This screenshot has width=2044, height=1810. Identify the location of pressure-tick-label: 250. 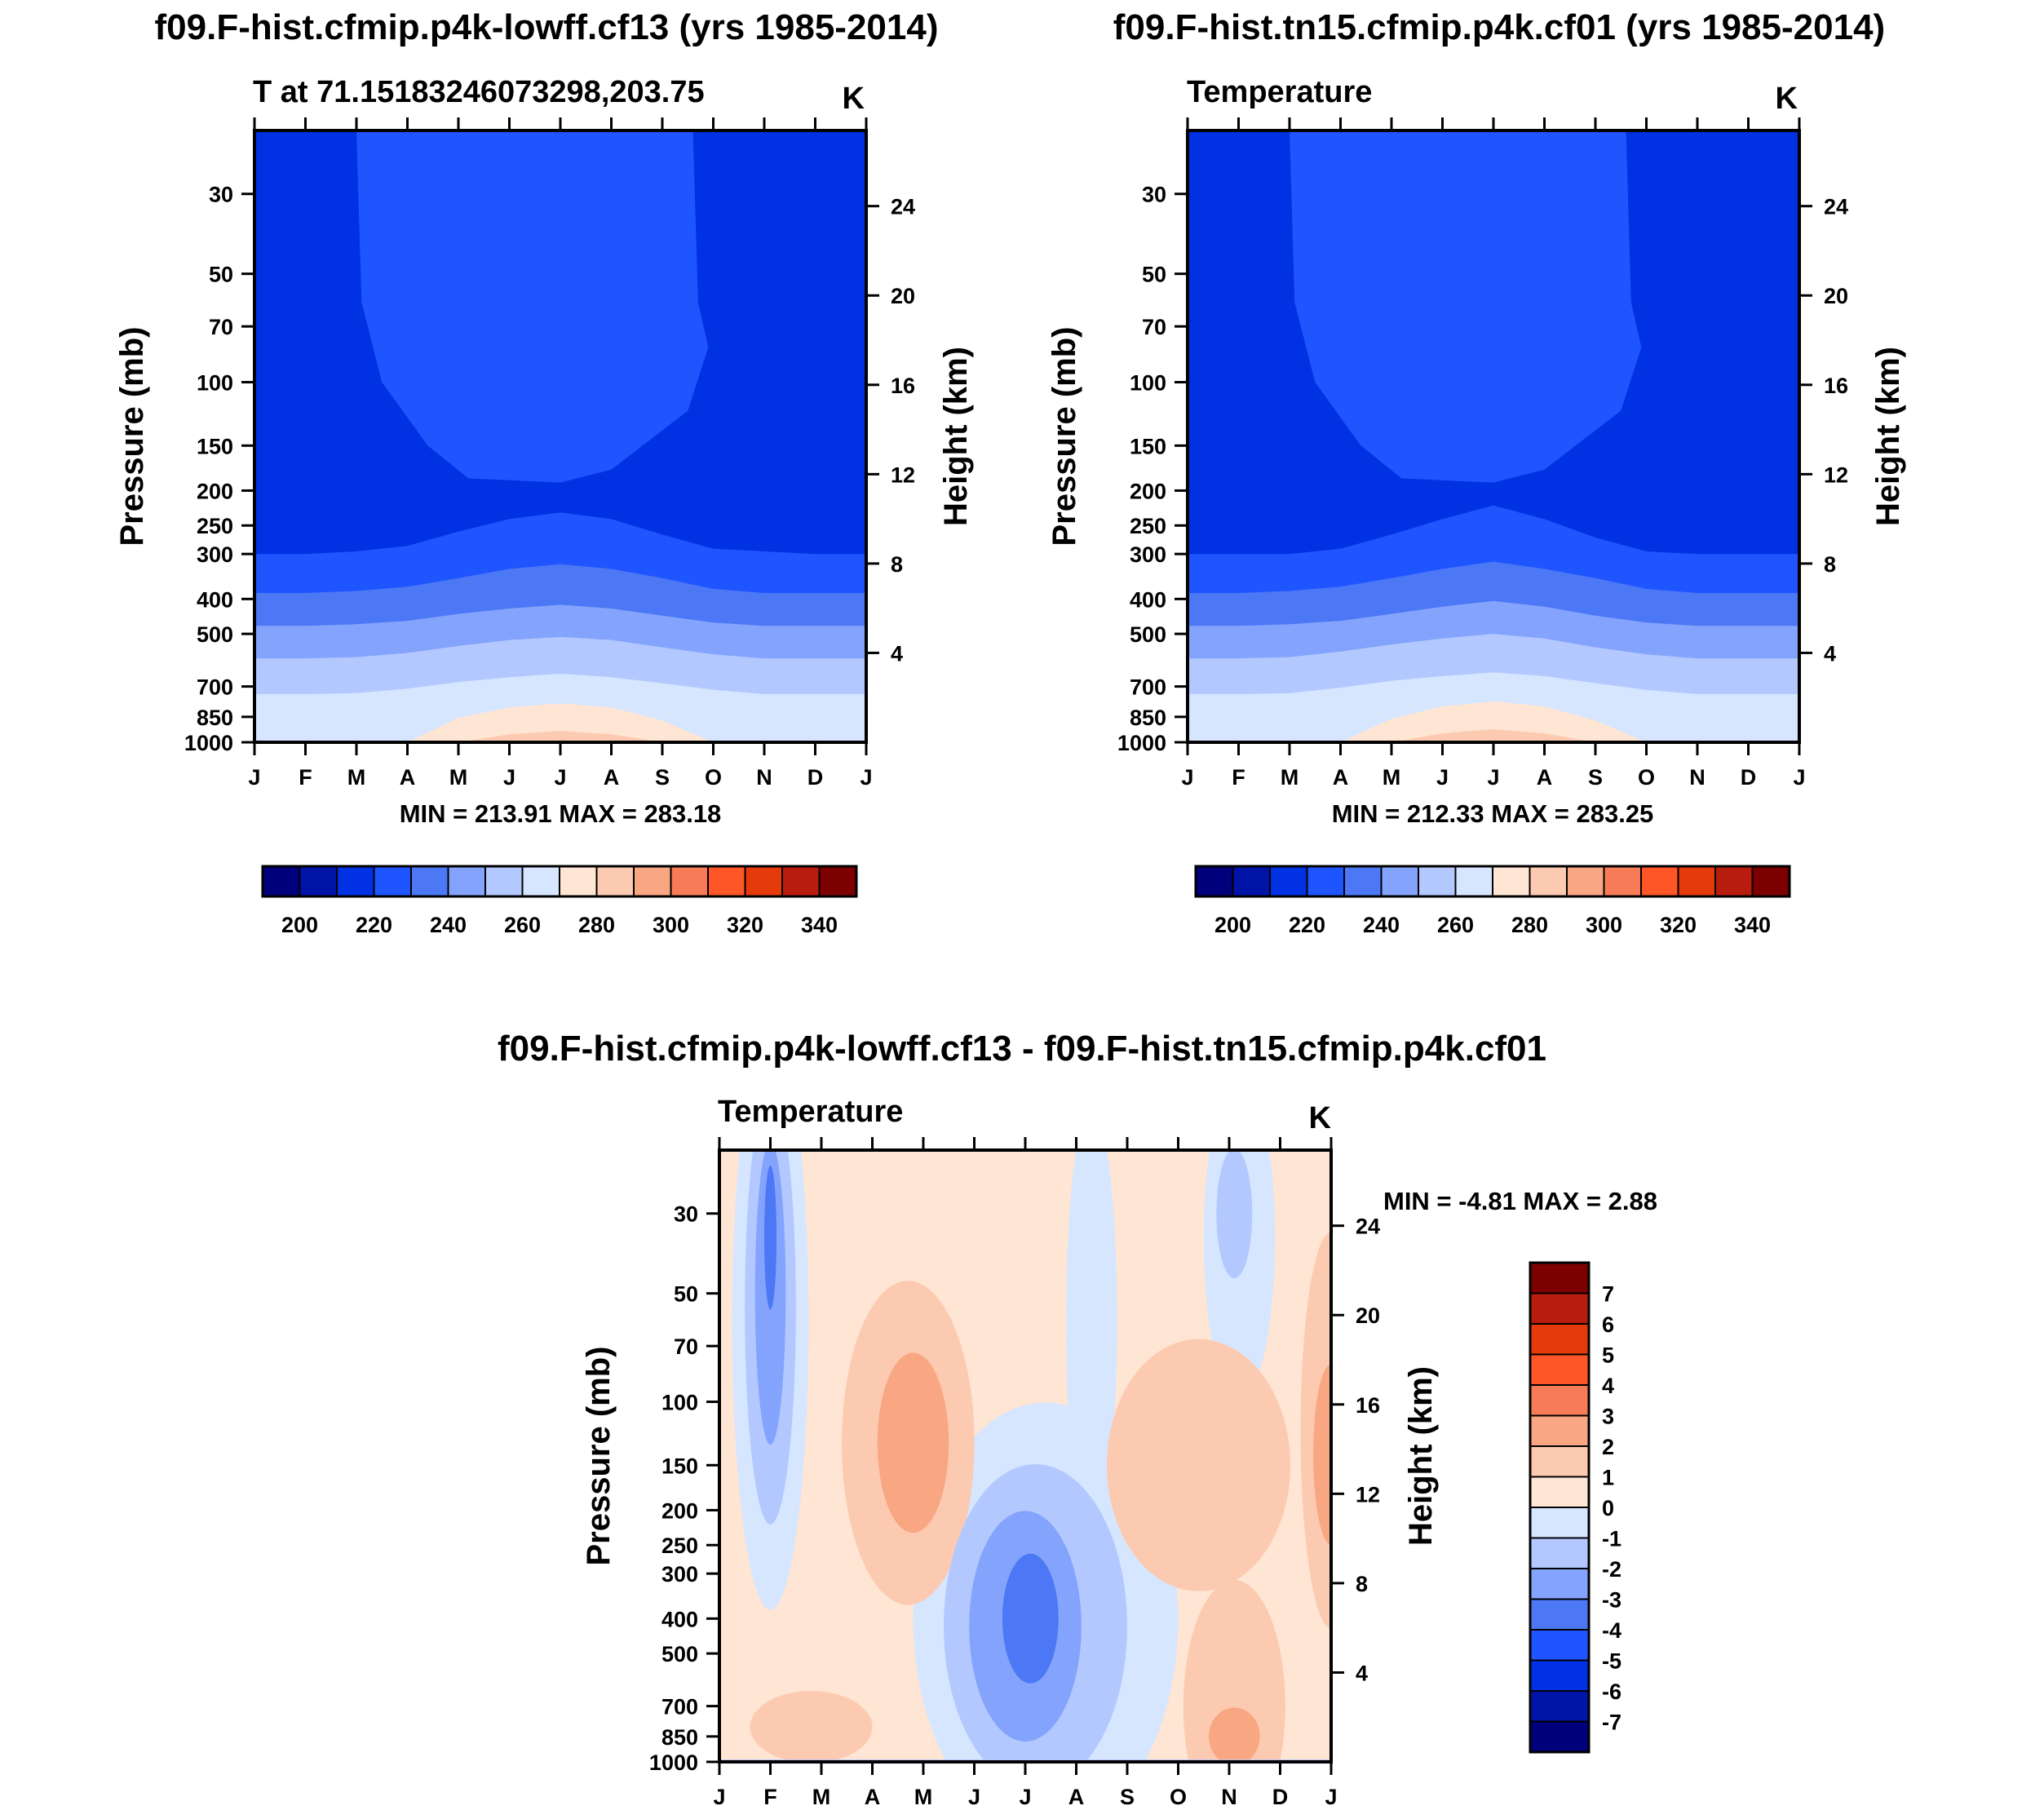
(1148, 526).